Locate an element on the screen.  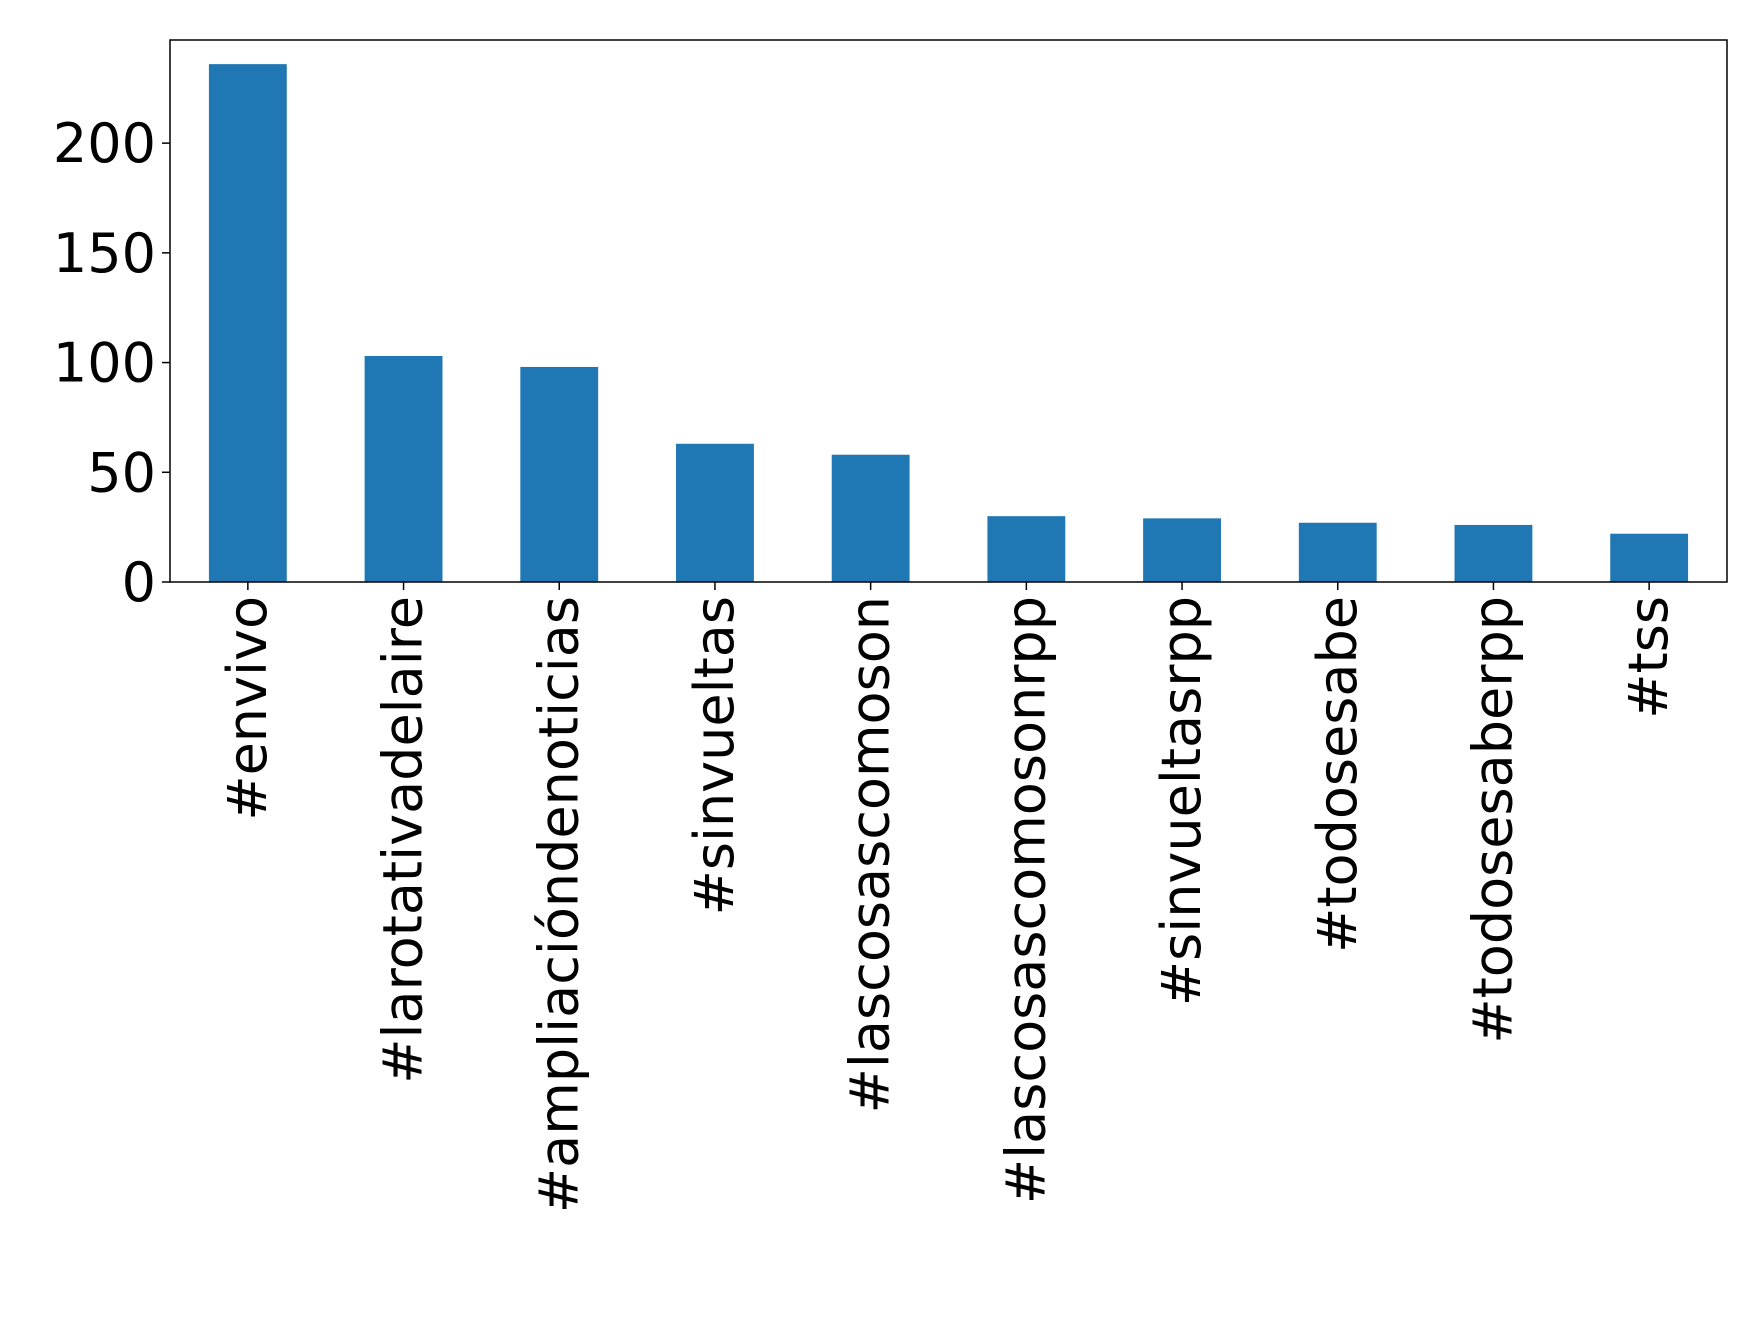
x-tick-label: #ampliacióndenoticias is located at coordinates (558, 904).